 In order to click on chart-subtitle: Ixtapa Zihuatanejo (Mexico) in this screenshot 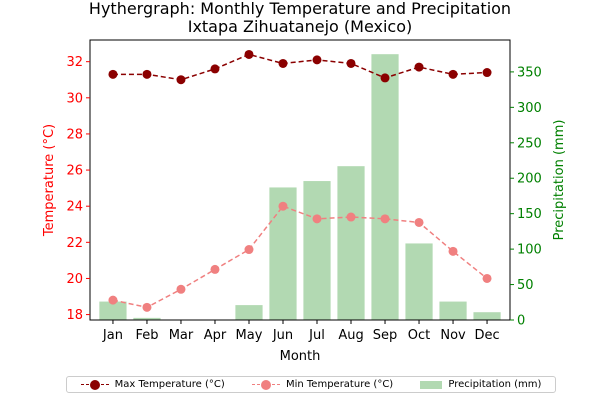, I will do `click(300, 26)`.